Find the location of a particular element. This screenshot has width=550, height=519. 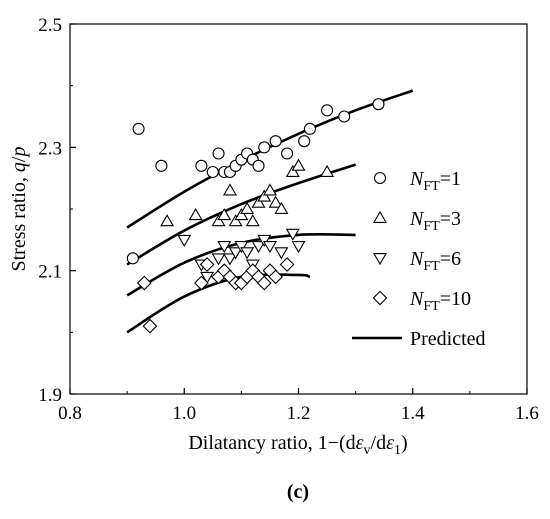

x-axis-label-mid: /d is located at coordinates (379, 443).